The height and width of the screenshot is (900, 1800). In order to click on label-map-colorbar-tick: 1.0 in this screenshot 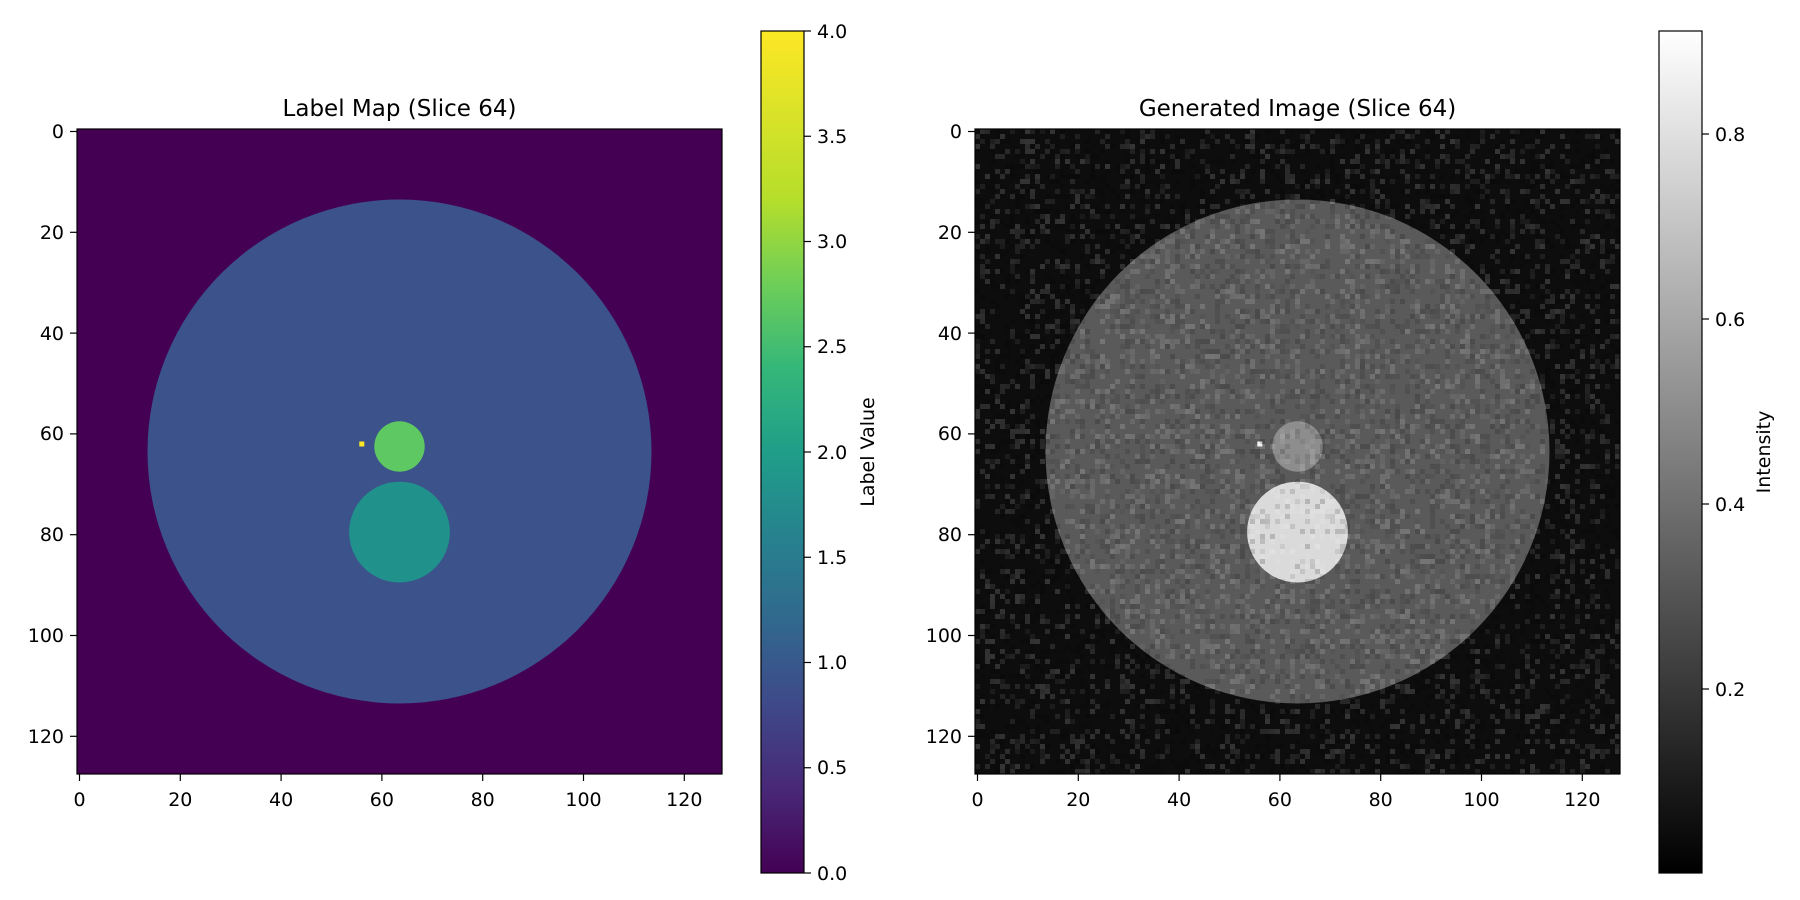, I will do `click(832, 663)`.